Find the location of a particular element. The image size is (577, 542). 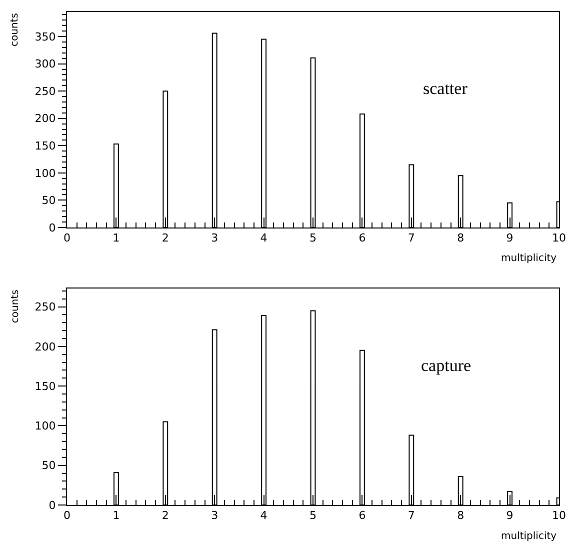

annotation: capture is located at coordinates (446, 365).